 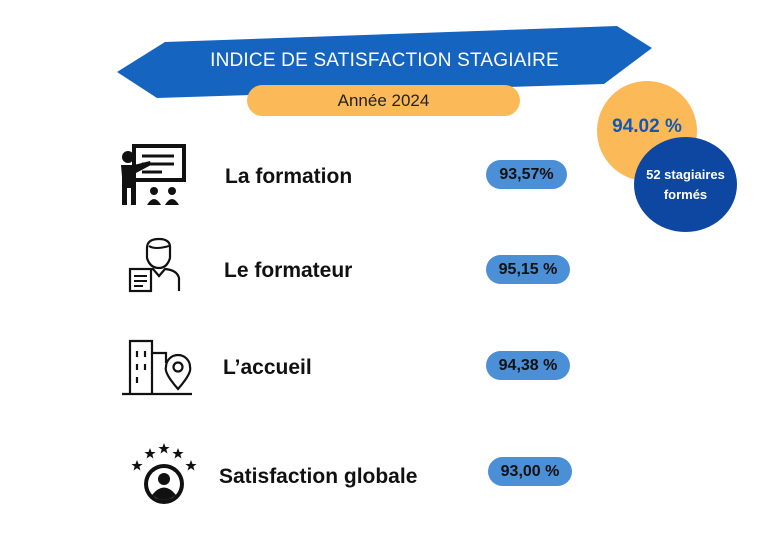 I want to click on page-title: INDICE DE SATISFACTION STAGIAIRE, so click(x=384, y=60).